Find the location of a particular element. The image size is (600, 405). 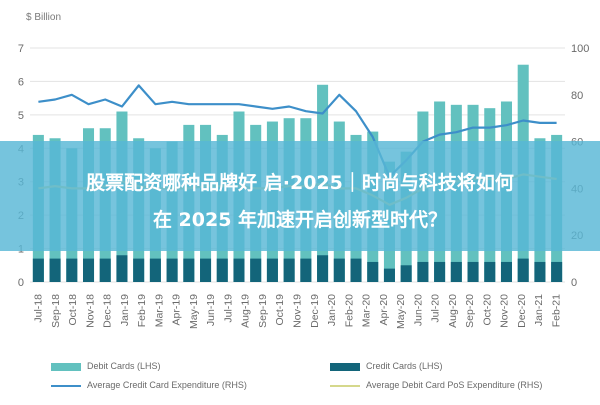

x-tick-label: Dec-19 is located at coordinates (315, 311).